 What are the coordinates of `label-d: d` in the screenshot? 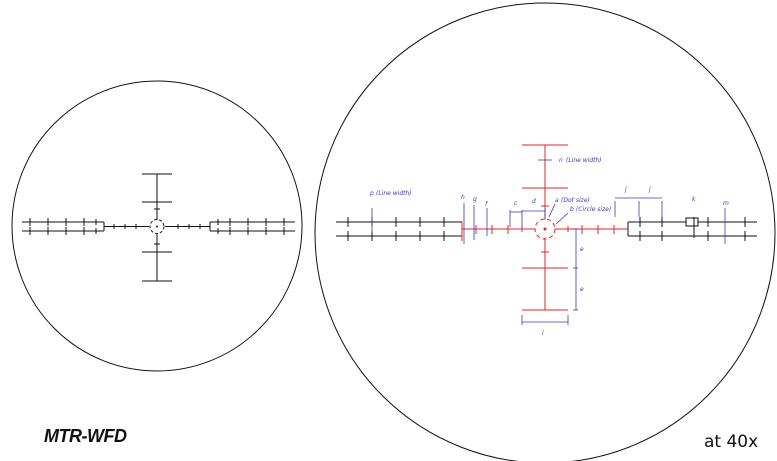 It's located at (534, 201).